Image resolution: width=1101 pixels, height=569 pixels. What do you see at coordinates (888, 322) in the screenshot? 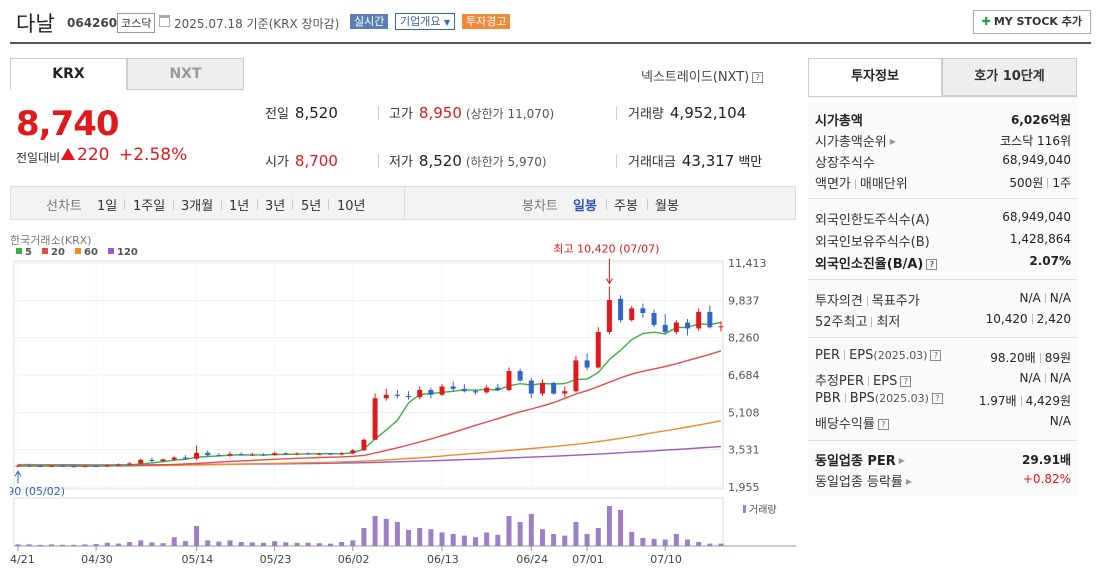
I see `w52-low-label: 최저` at bounding box center [888, 322].